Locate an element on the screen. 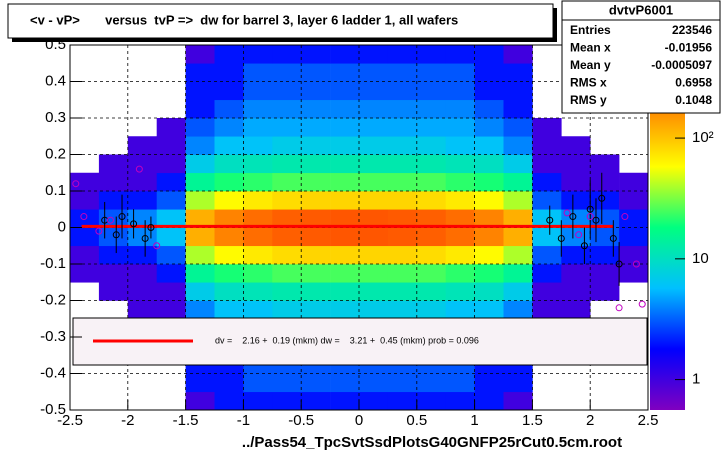 The image size is (721, 455). stats-label: RMS x is located at coordinates (588, 83).